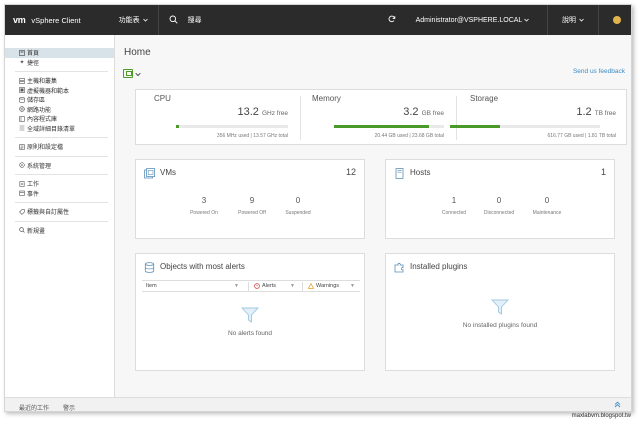 This screenshot has height=425, width=640. I want to click on alerts-table-header: Item ▼ Alerts ▼ Warnings ▼, so click(251, 286).